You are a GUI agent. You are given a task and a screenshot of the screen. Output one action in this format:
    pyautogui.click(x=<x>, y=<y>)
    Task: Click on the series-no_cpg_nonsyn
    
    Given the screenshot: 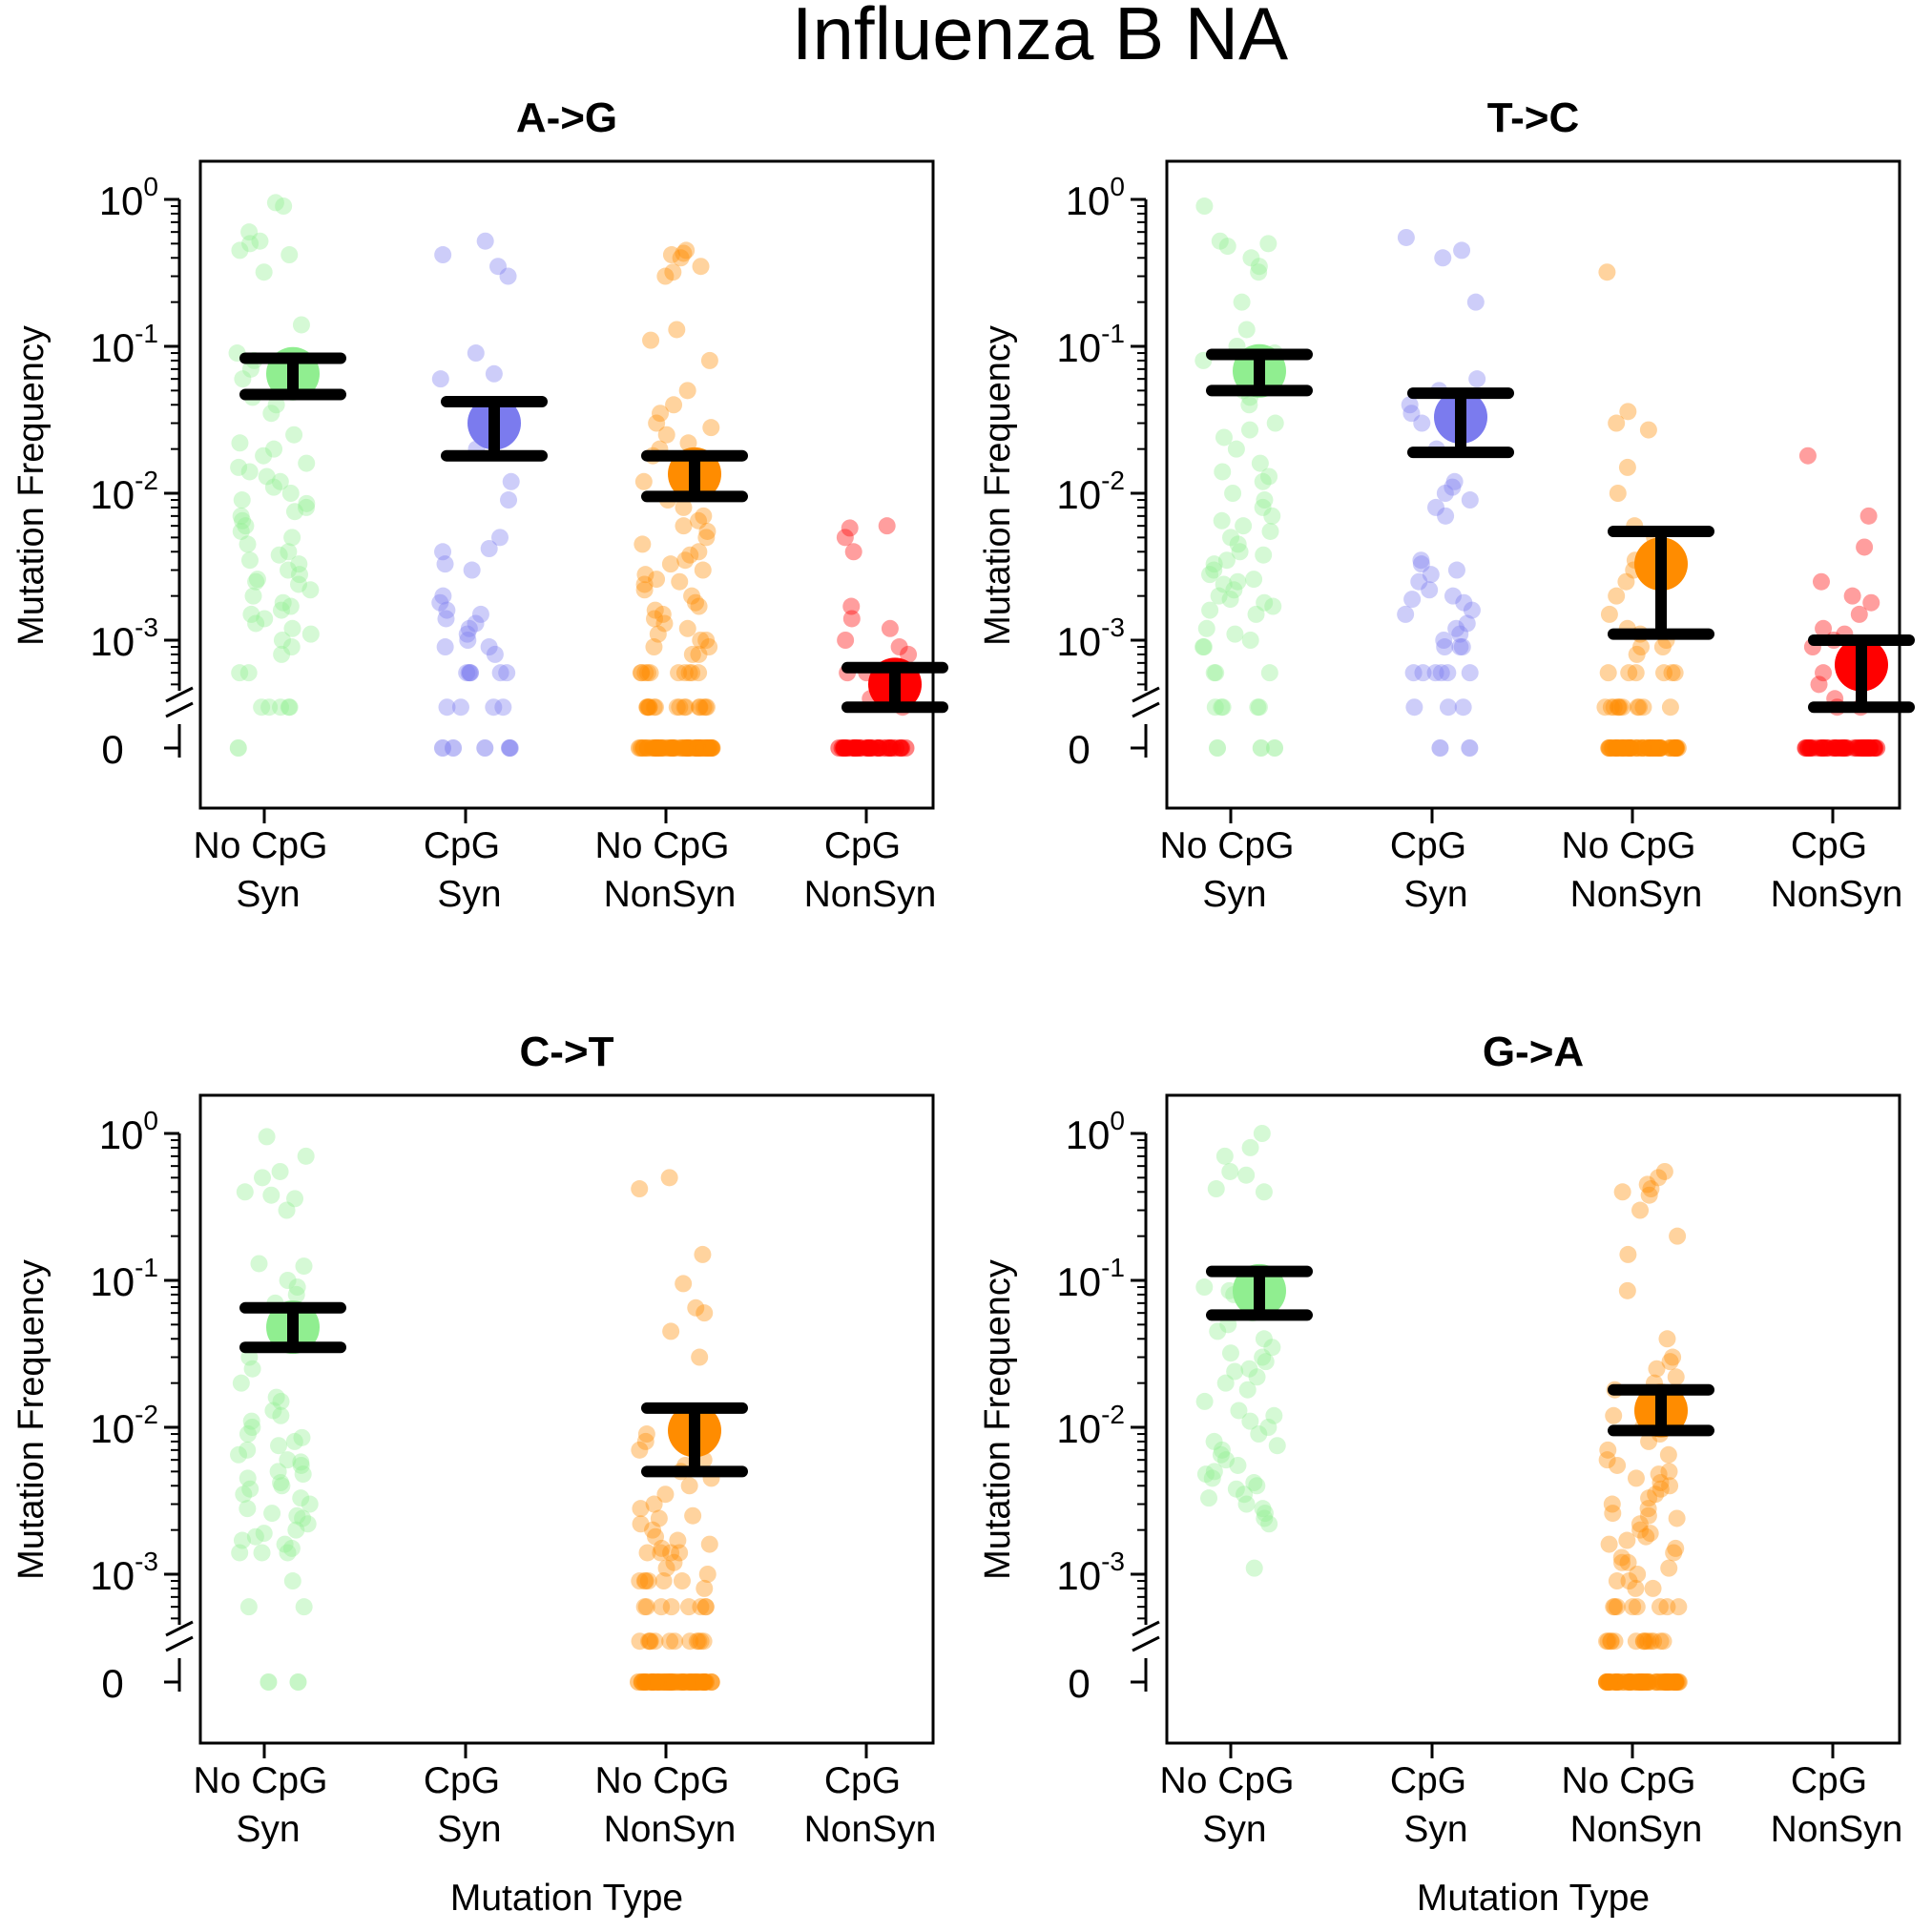 What is the action you would take?
    pyautogui.click(x=689, y=499)
    